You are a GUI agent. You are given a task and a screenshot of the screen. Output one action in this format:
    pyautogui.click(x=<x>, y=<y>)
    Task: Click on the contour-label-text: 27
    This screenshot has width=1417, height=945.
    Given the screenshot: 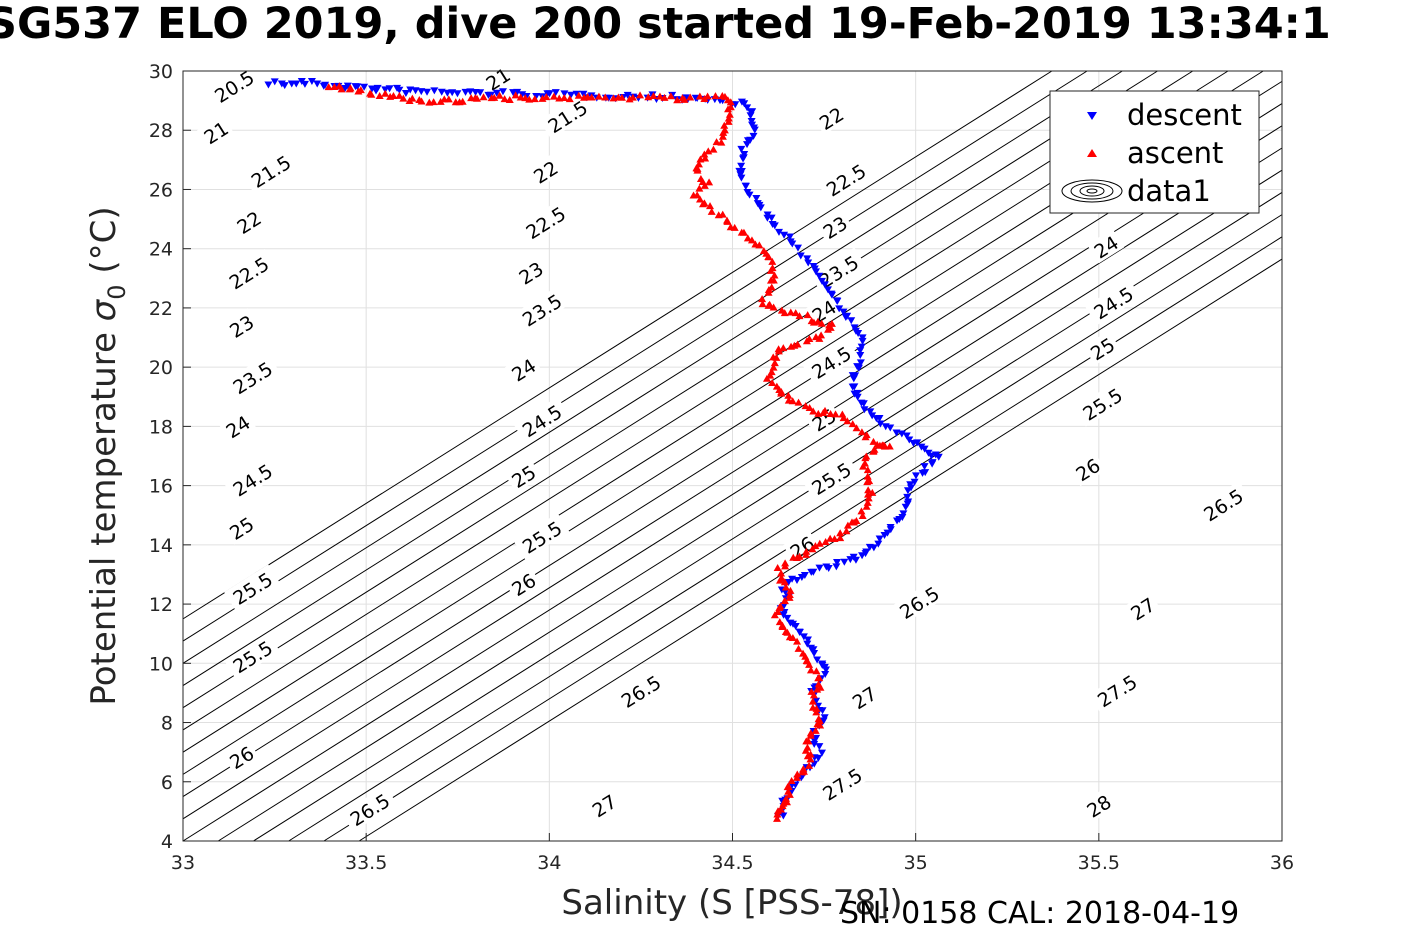 What is the action you would take?
    pyautogui.click(x=605, y=807)
    